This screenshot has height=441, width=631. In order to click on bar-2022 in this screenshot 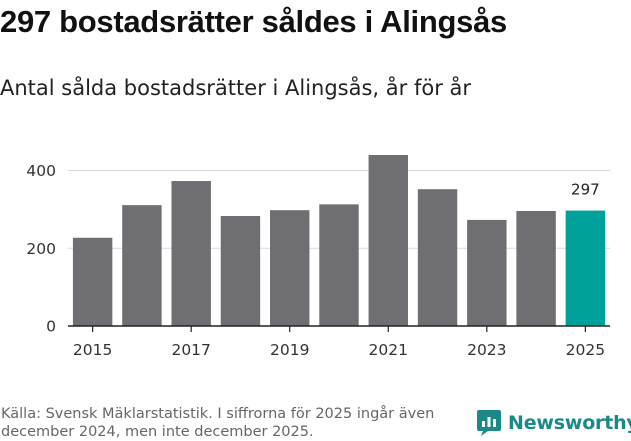, I will do `click(437, 257)`.